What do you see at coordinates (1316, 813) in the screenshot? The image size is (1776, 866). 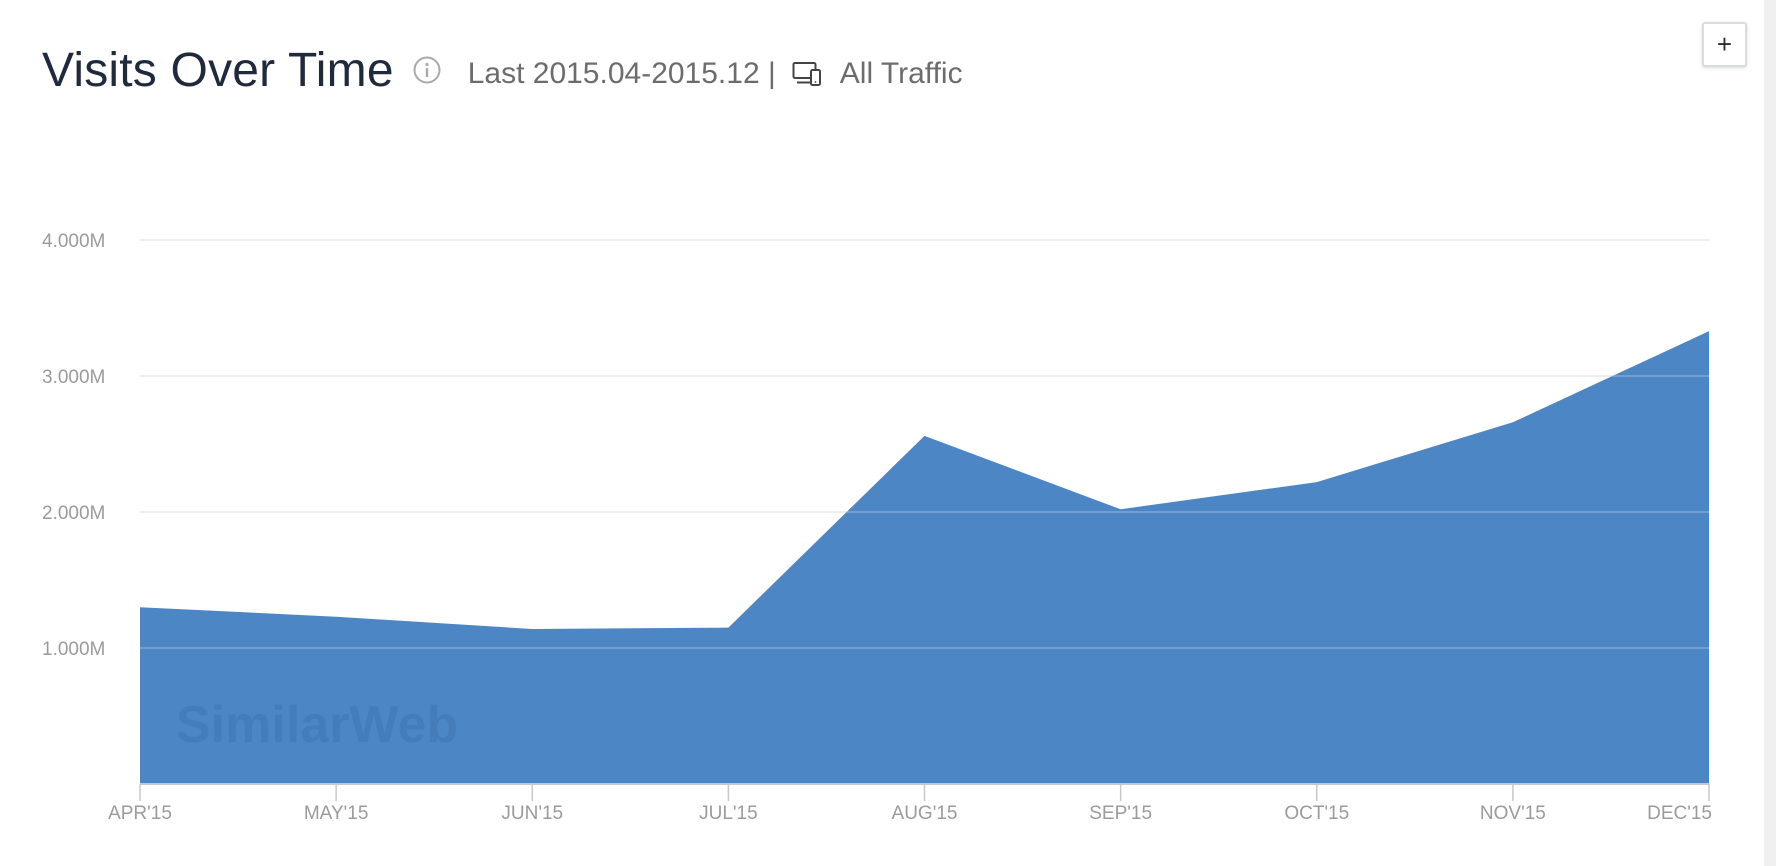 I see `x-tick-label: OCT'15` at bounding box center [1316, 813].